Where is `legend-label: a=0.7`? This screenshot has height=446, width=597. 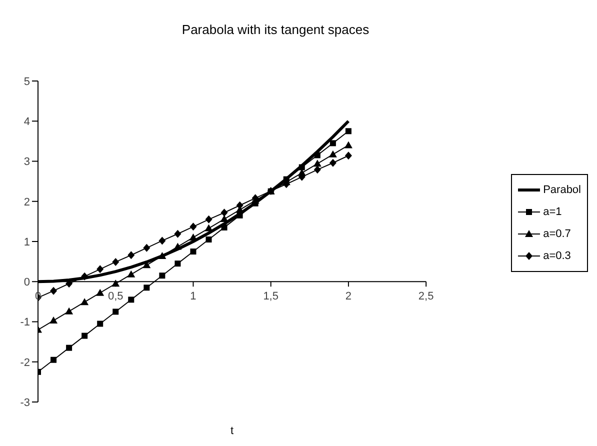
legend-label: a=0.7 is located at coordinates (557, 234).